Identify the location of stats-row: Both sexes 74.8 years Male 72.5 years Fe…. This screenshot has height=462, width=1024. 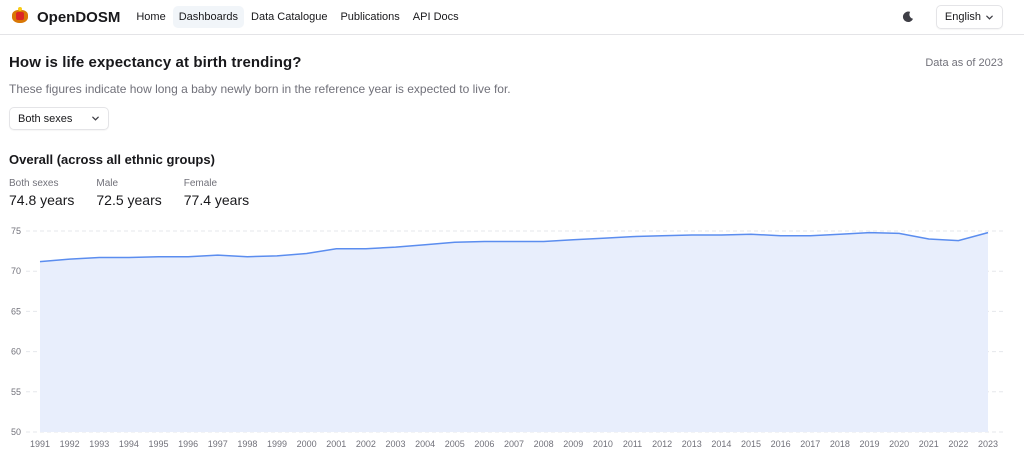
(140, 193).